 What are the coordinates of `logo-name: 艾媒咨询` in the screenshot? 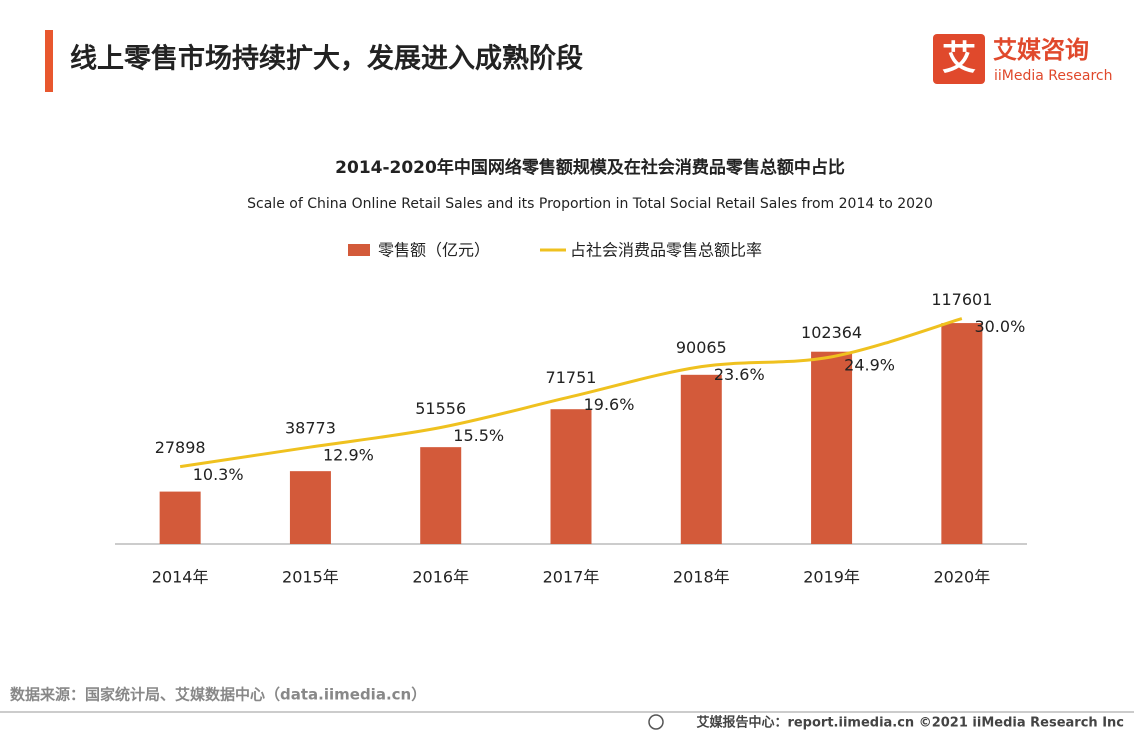 It's located at (1041, 50).